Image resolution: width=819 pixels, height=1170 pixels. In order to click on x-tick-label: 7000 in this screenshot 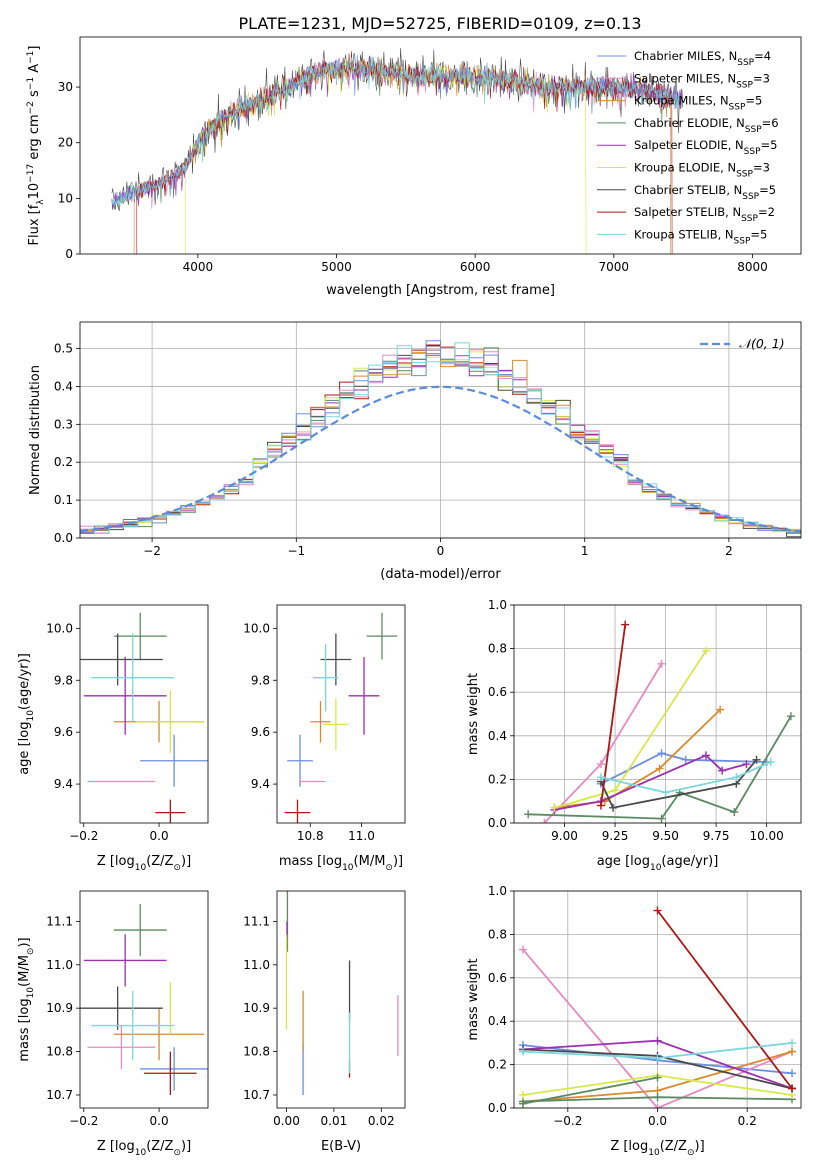, I will do `click(614, 267)`.